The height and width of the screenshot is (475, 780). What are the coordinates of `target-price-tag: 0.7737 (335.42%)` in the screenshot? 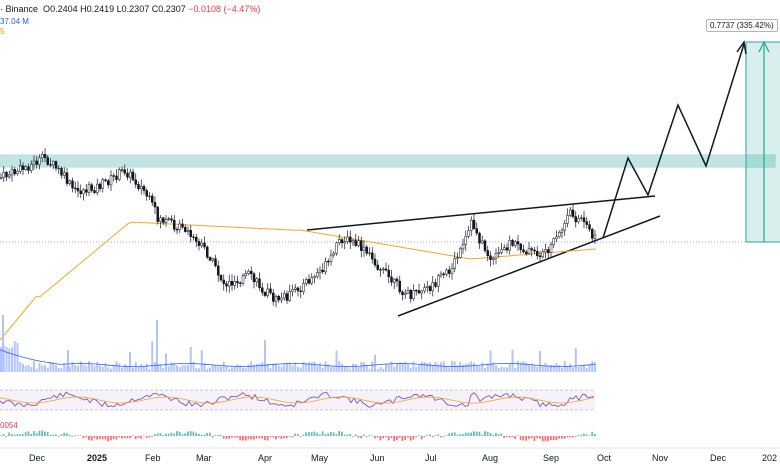 It's located at (742, 25).